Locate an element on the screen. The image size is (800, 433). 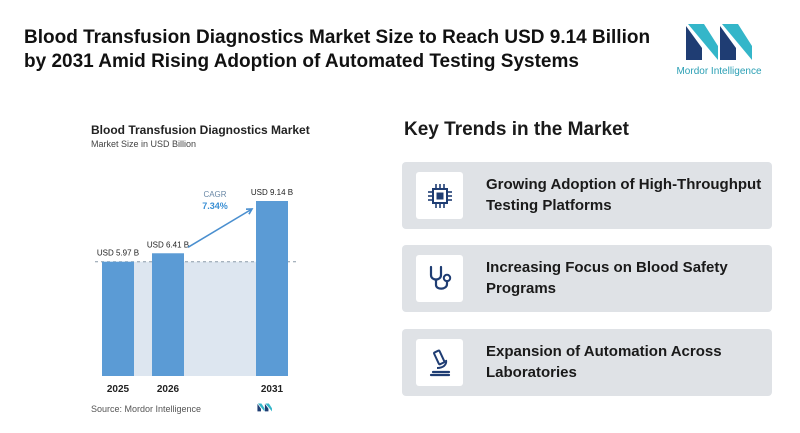
source-logo-icon is located at coordinates (264, 407).